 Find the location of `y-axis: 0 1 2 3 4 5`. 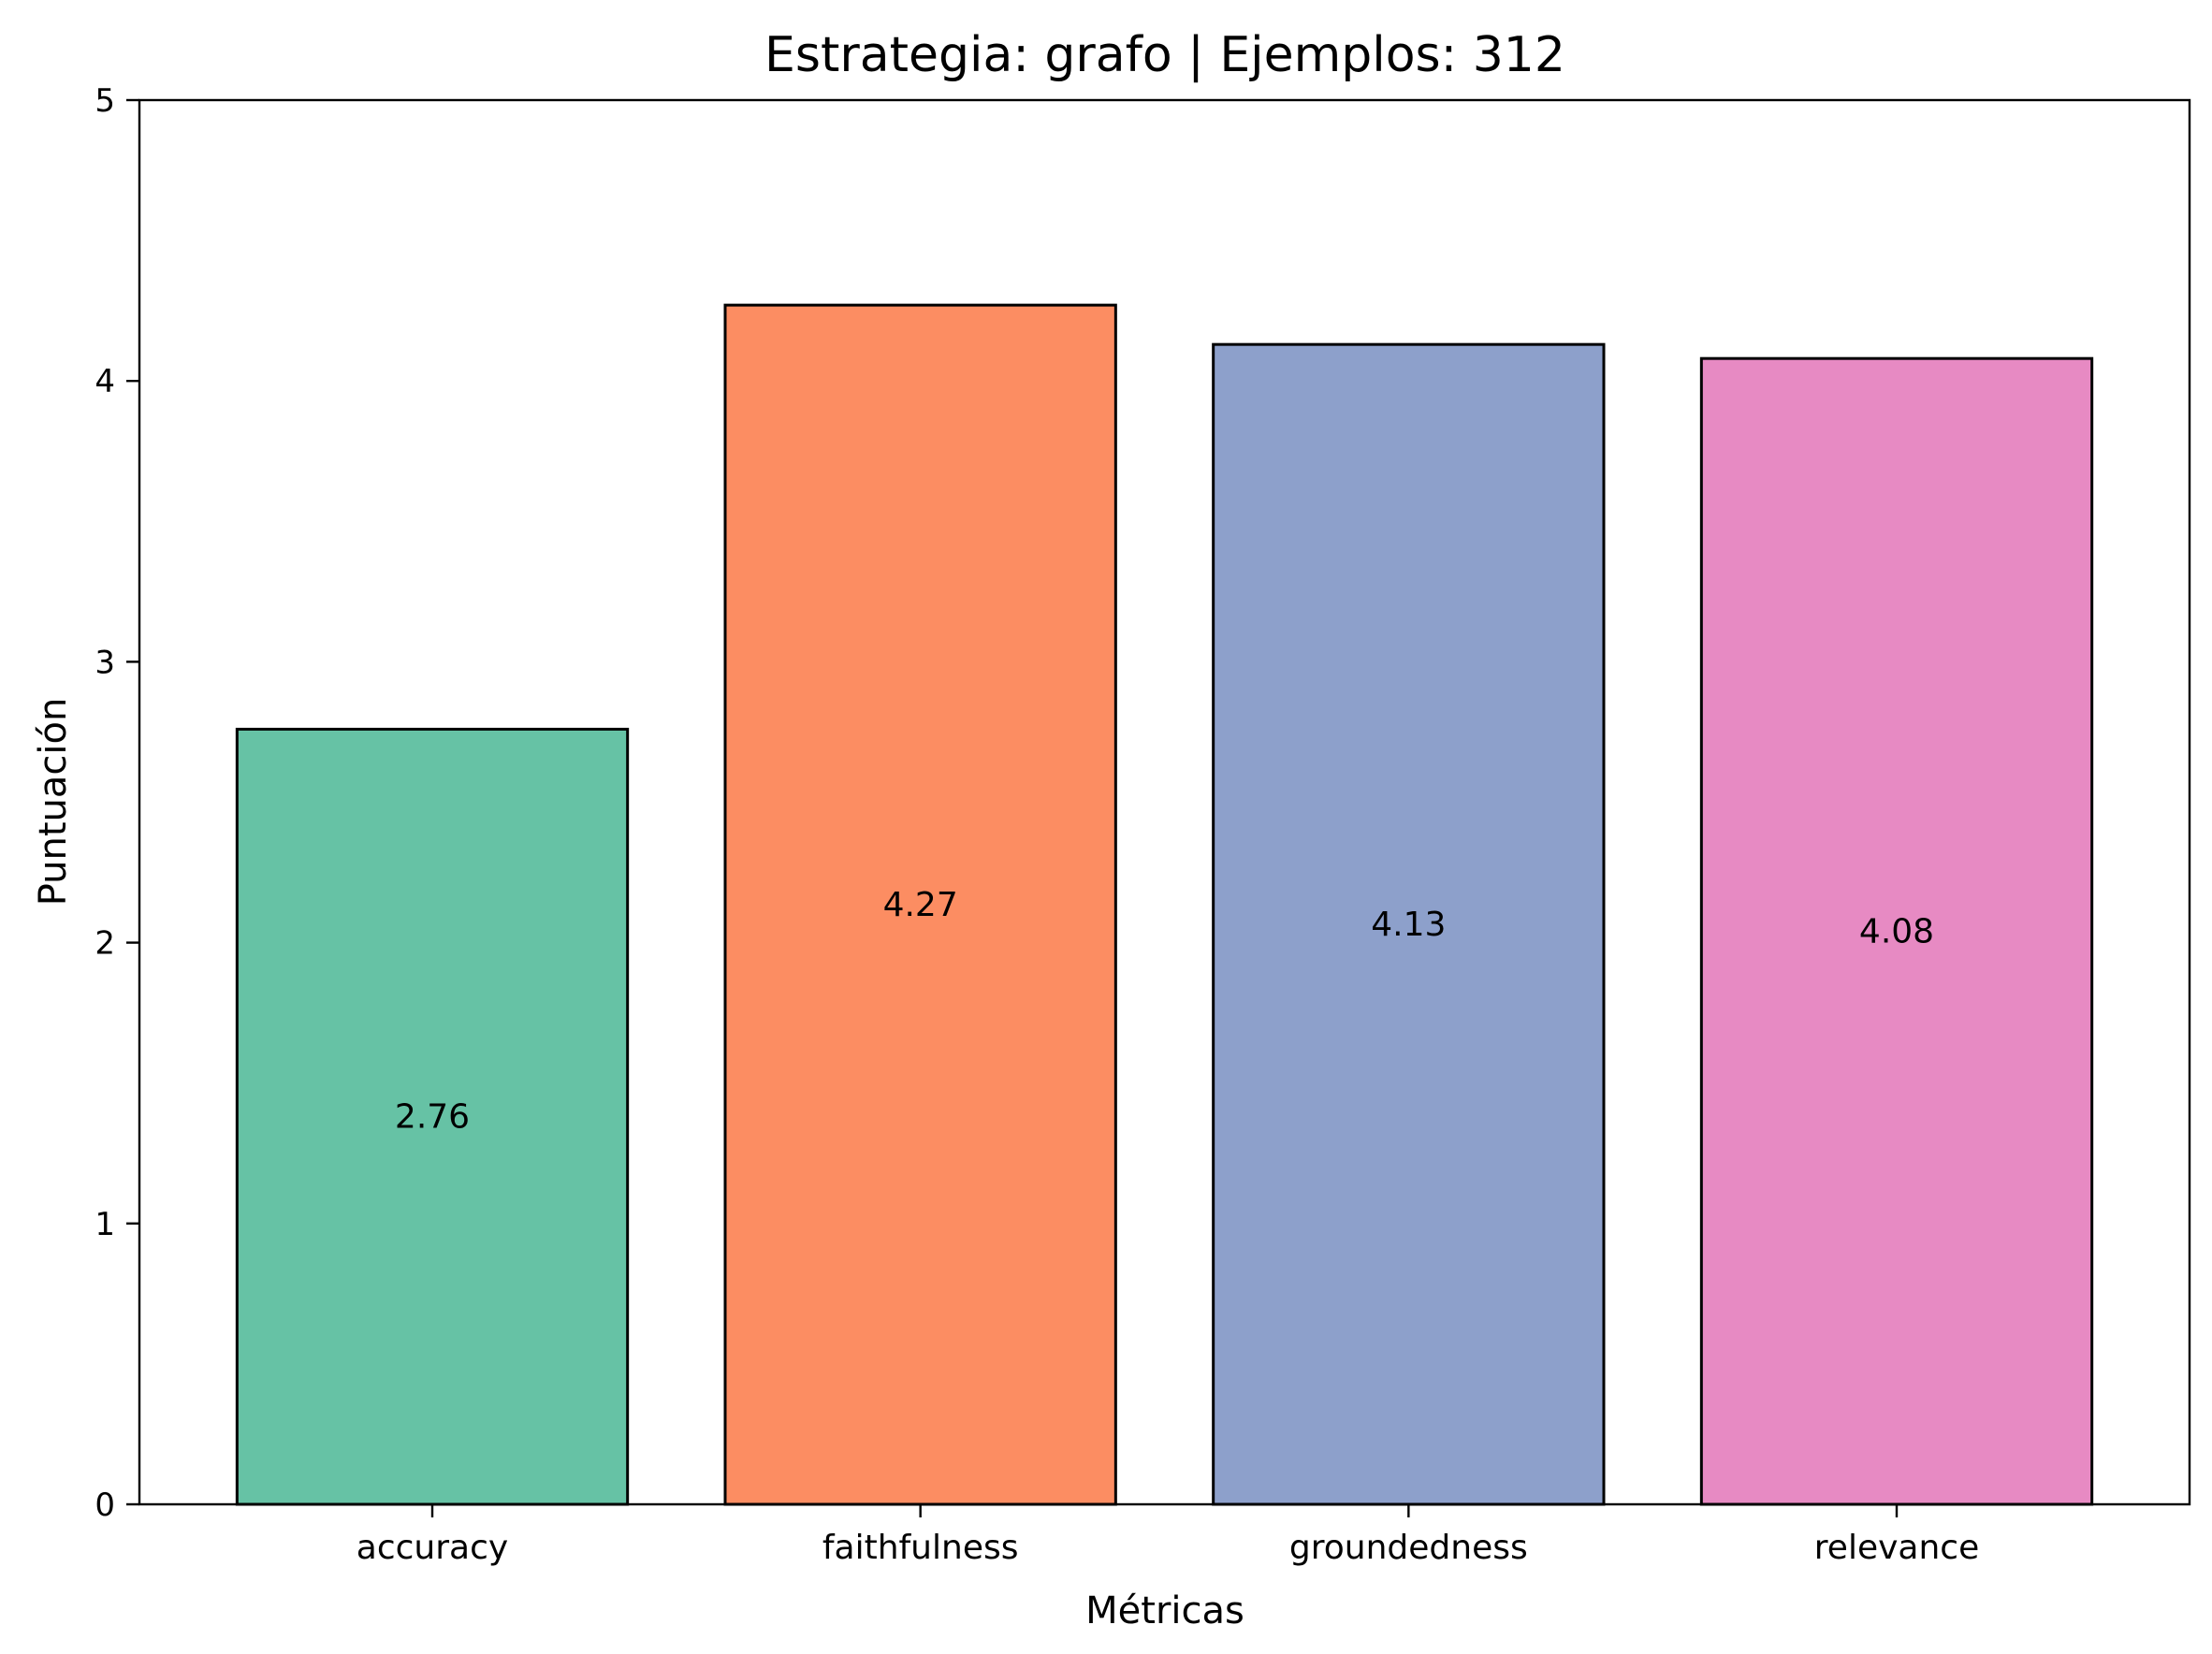

y-axis: 0 1 2 3 4 5 is located at coordinates (117, 803).